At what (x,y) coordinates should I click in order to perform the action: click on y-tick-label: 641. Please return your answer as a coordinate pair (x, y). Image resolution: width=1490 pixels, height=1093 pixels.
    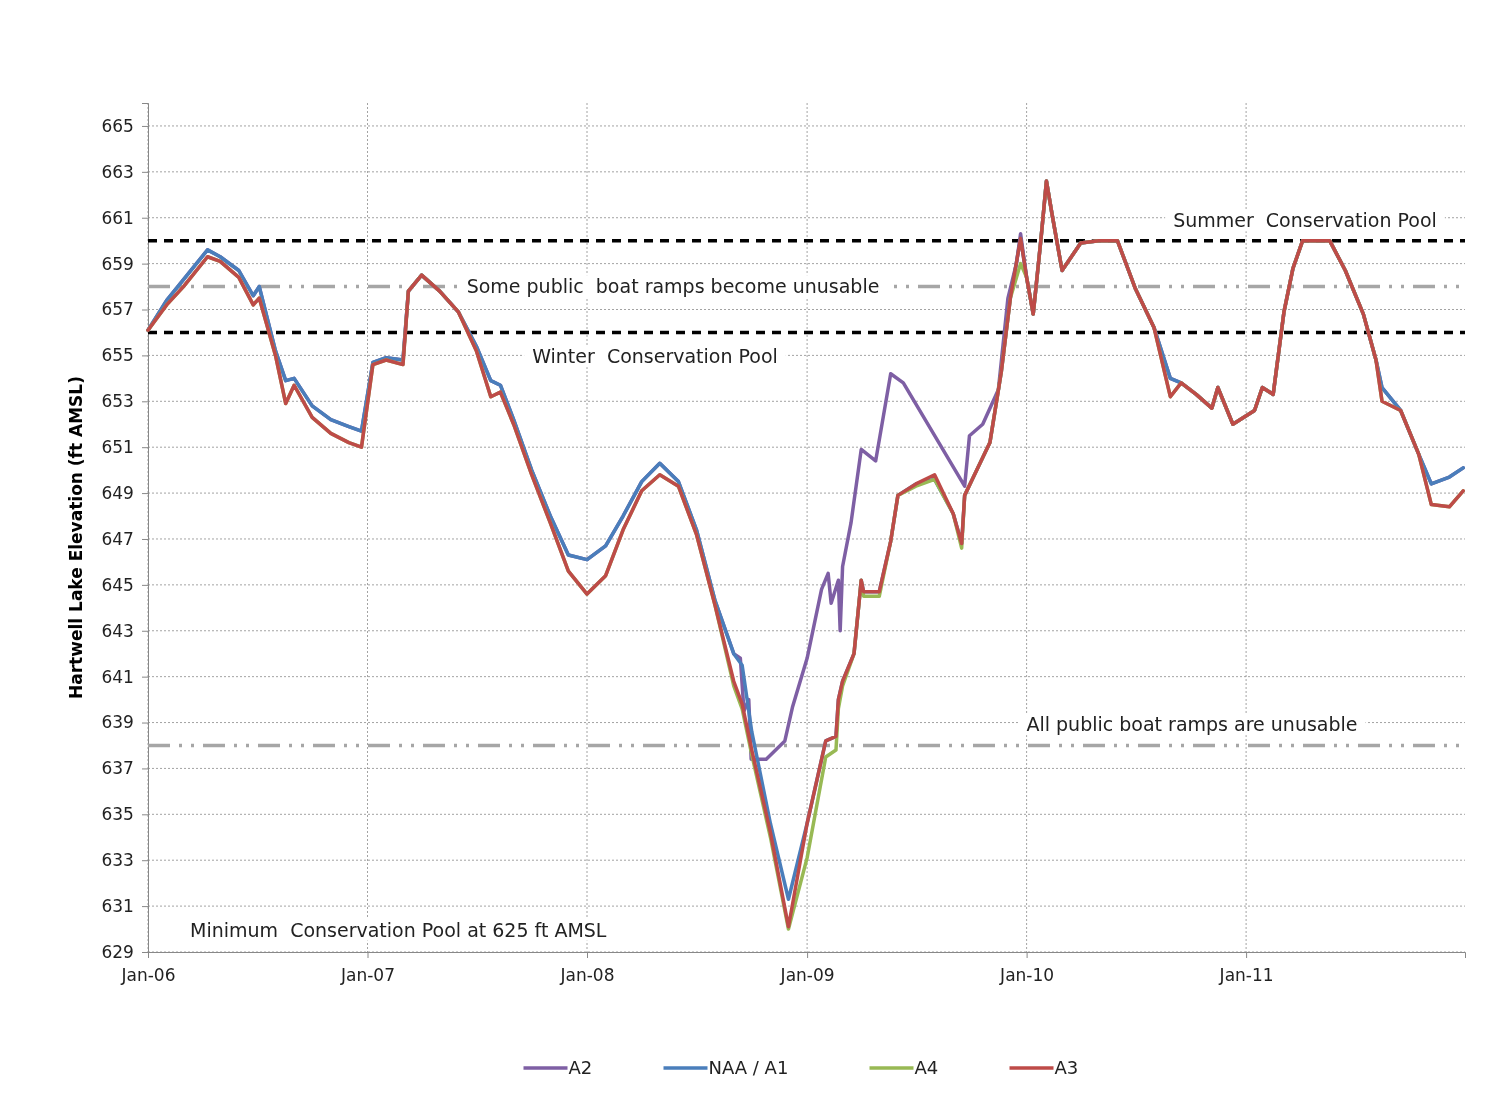
    Looking at the image, I should click on (117, 676).